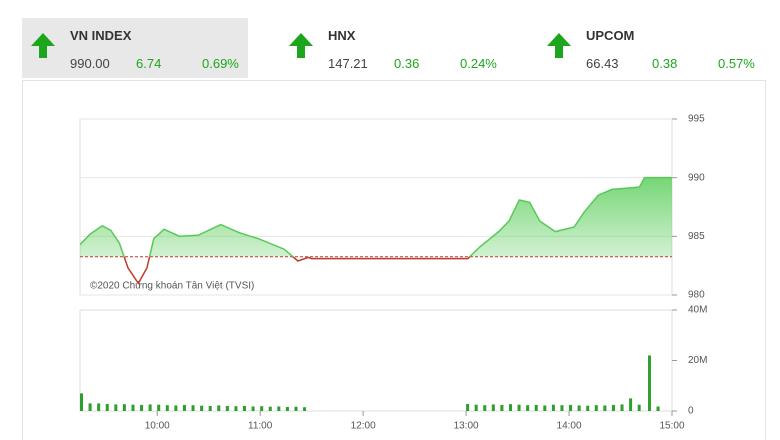 This screenshot has width=780, height=440. Describe the element at coordinates (393, 48) in the screenshot. I see `ticker-card: HNX 147.21 0.36 0.24%` at that location.